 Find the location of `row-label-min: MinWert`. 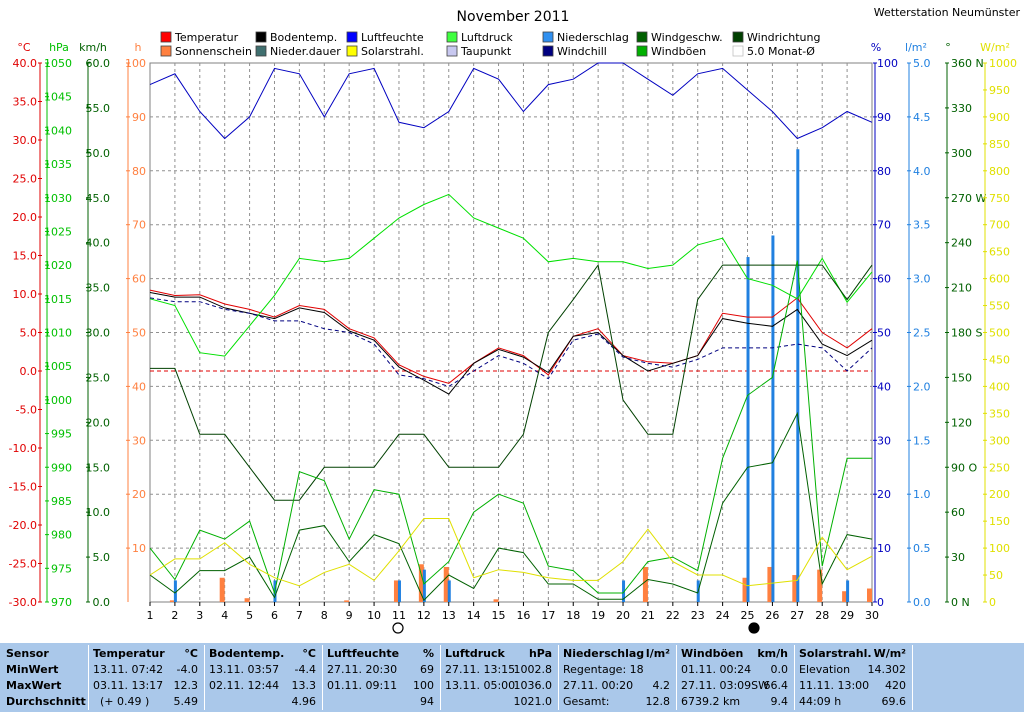

row-label-min: MinWert is located at coordinates (32, 669).